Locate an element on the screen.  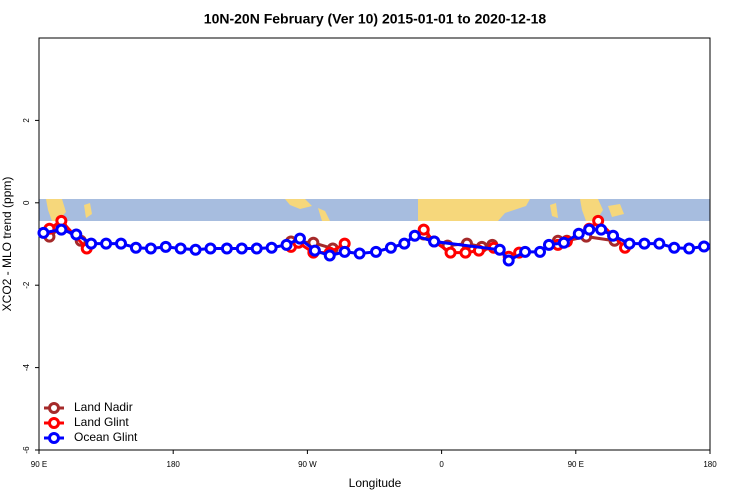
y-tick-label: 2 is located at coordinates (26, 120).